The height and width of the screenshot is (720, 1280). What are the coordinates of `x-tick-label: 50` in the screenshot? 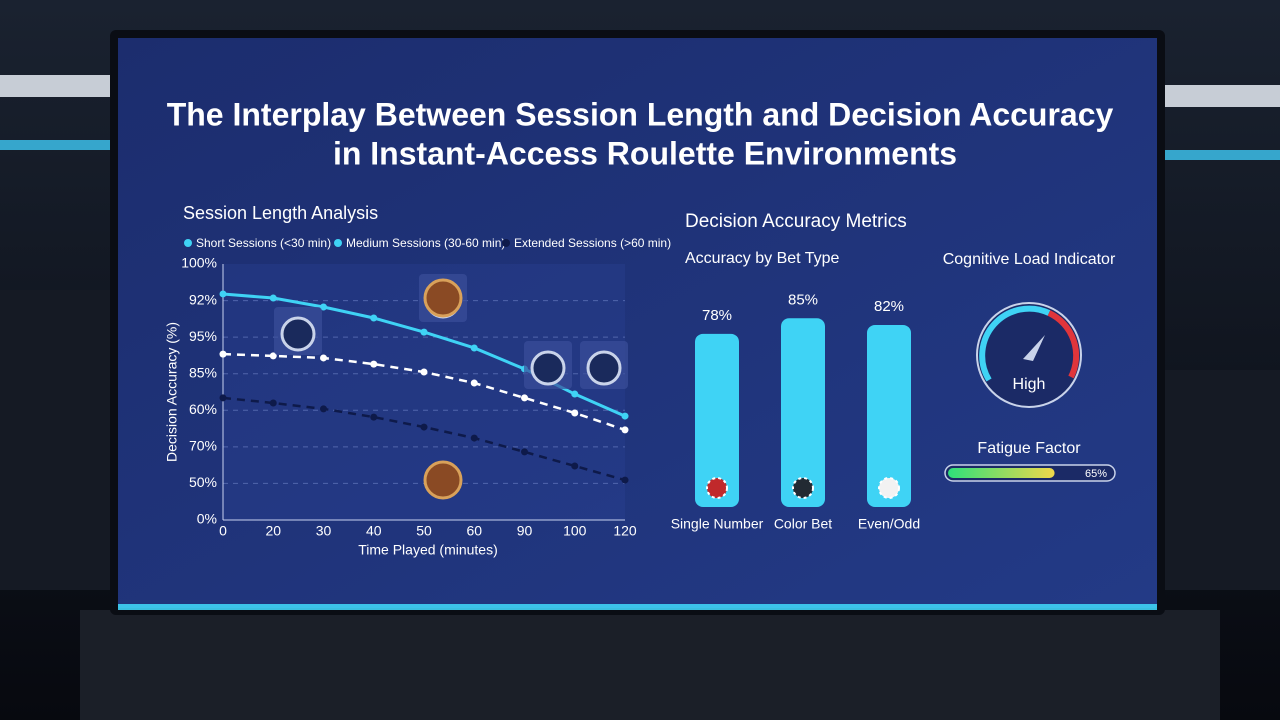 It's located at (424, 531).